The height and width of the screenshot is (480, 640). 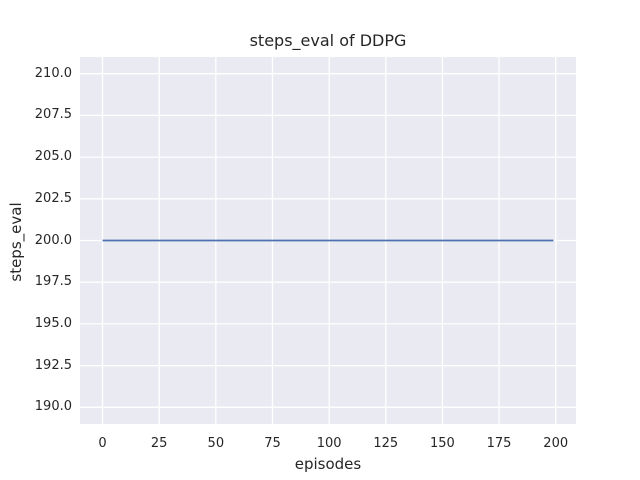 What do you see at coordinates (53, 157) in the screenshot?
I see `y-tick-label: 205.0` at bounding box center [53, 157].